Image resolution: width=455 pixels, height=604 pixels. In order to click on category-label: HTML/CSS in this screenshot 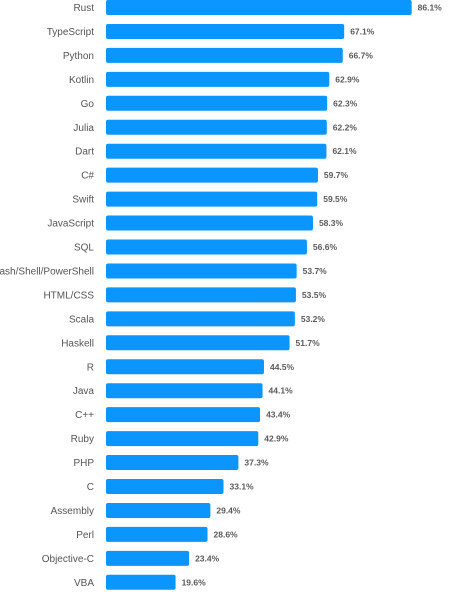, I will do `click(68, 295)`.